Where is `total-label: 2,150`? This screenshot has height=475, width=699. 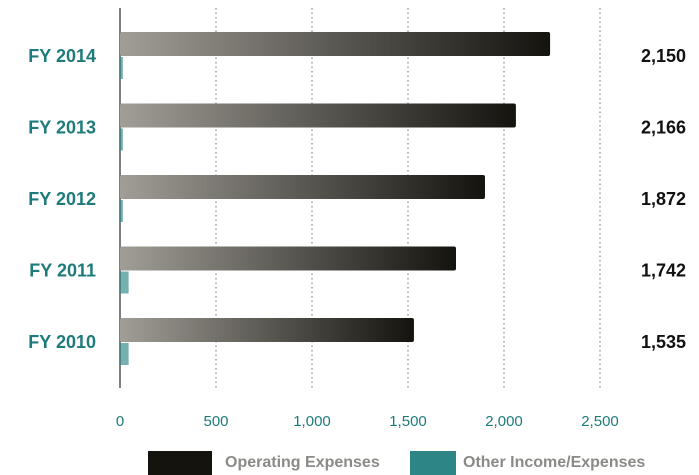 total-label: 2,150 is located at coordinates (663, 56).